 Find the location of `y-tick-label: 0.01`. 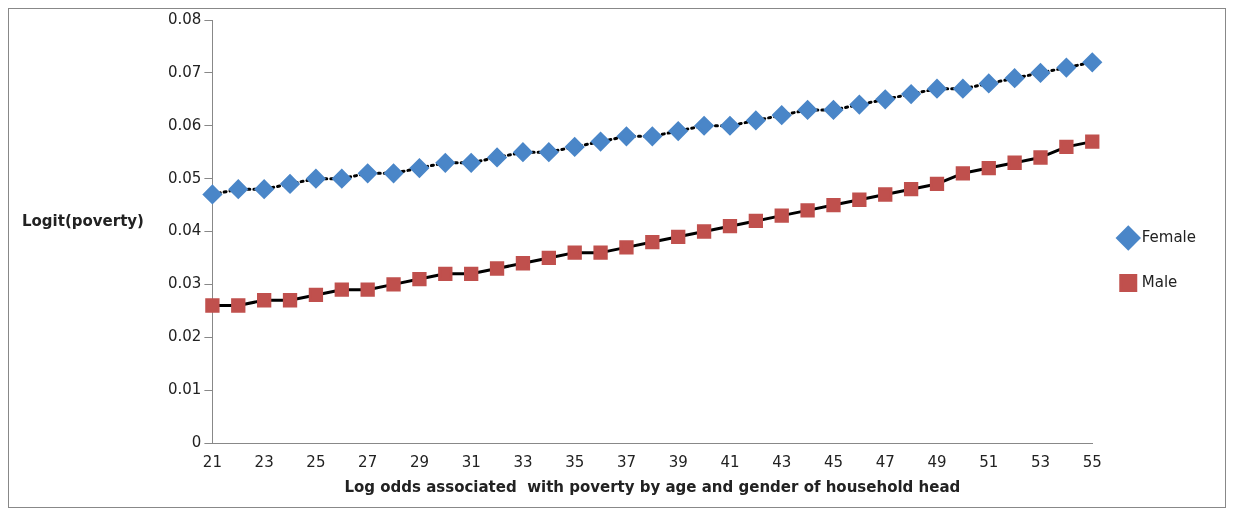

y-tick-label: 0.01 is located at coordinates (184, 389).